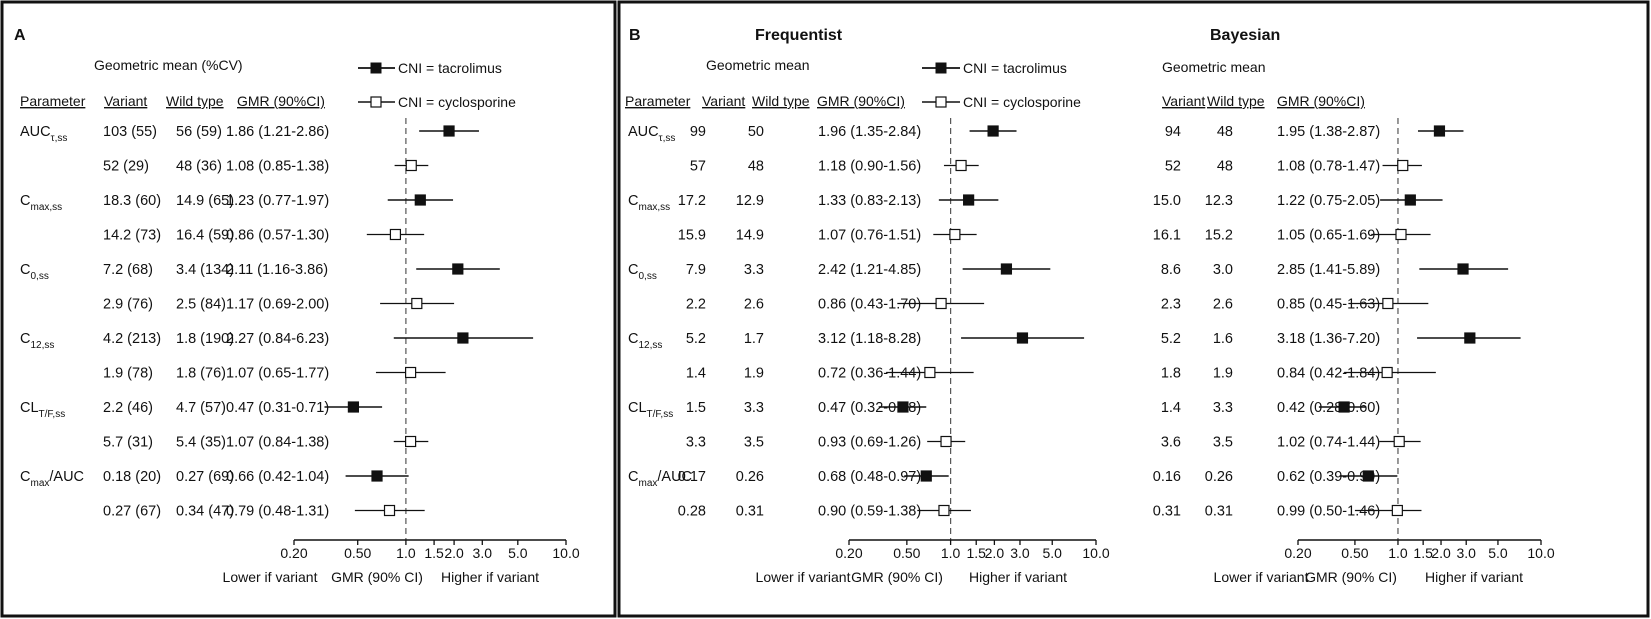  Describe the element at coordinates (1328, 443) in the screenshot. I see `gmr-value: 1.02 (0.74-1.44)` at that location.